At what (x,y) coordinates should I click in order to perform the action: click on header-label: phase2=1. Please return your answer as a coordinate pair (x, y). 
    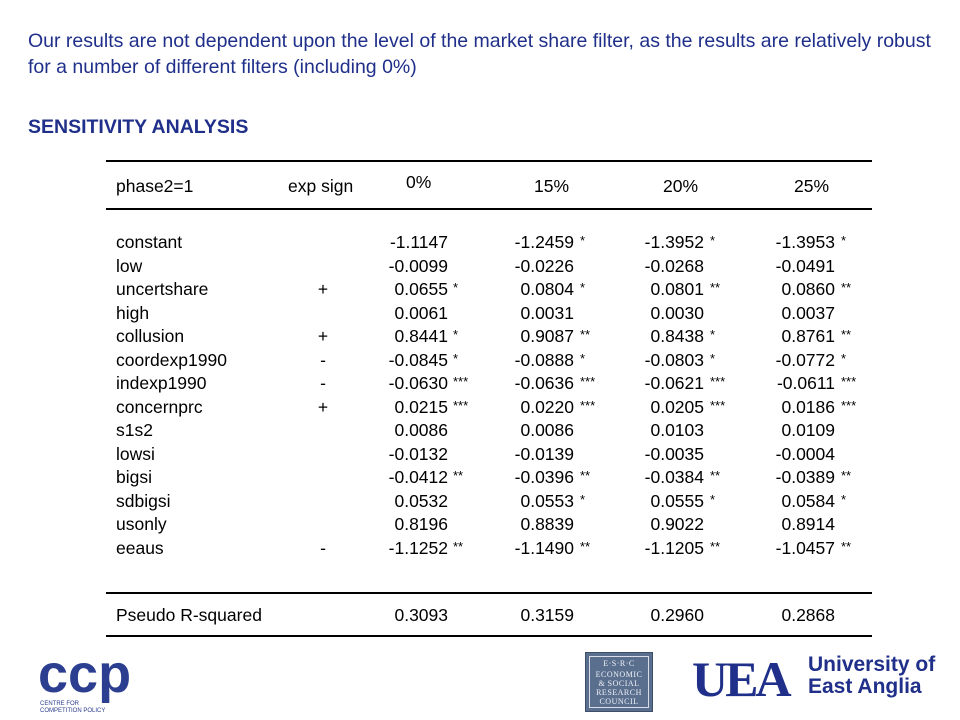
    Looking at the image, I should click on (155, 186).